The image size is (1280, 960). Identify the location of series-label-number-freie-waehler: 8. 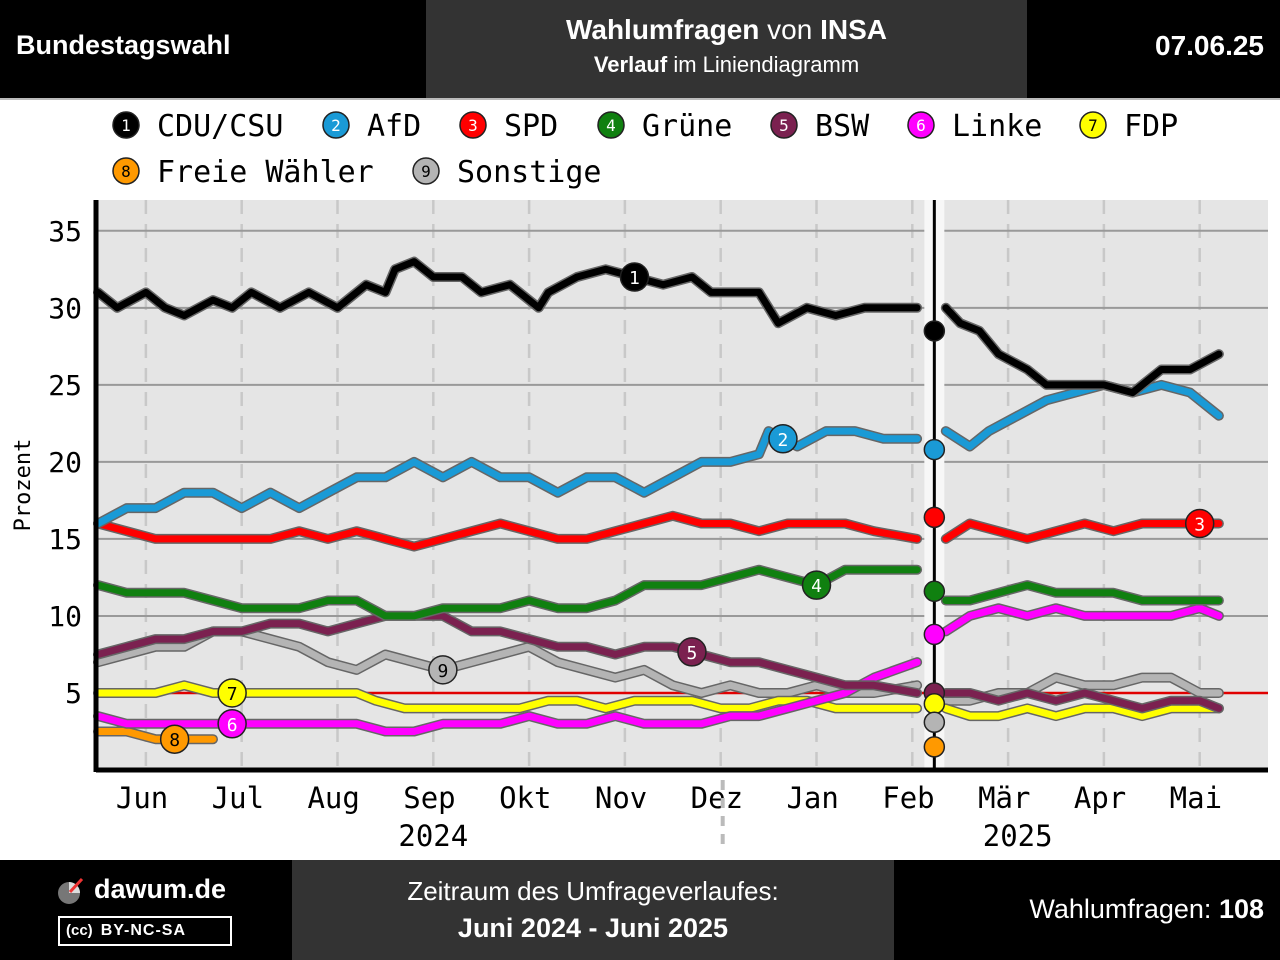
(174, 740).